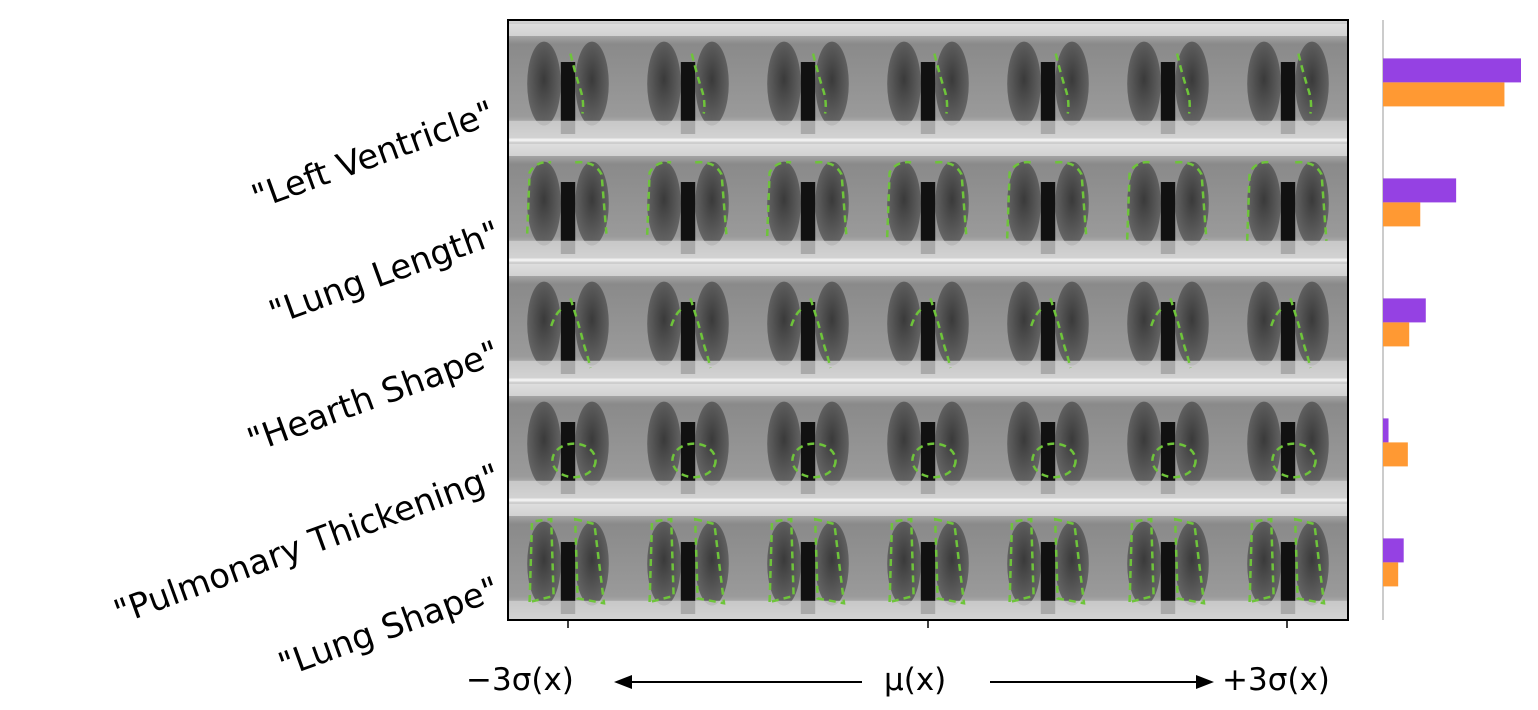 This screenshot has height=710, width=1538. I want to click on x-label-plus-3sigma: +3σ(x), so click(1276, 680).